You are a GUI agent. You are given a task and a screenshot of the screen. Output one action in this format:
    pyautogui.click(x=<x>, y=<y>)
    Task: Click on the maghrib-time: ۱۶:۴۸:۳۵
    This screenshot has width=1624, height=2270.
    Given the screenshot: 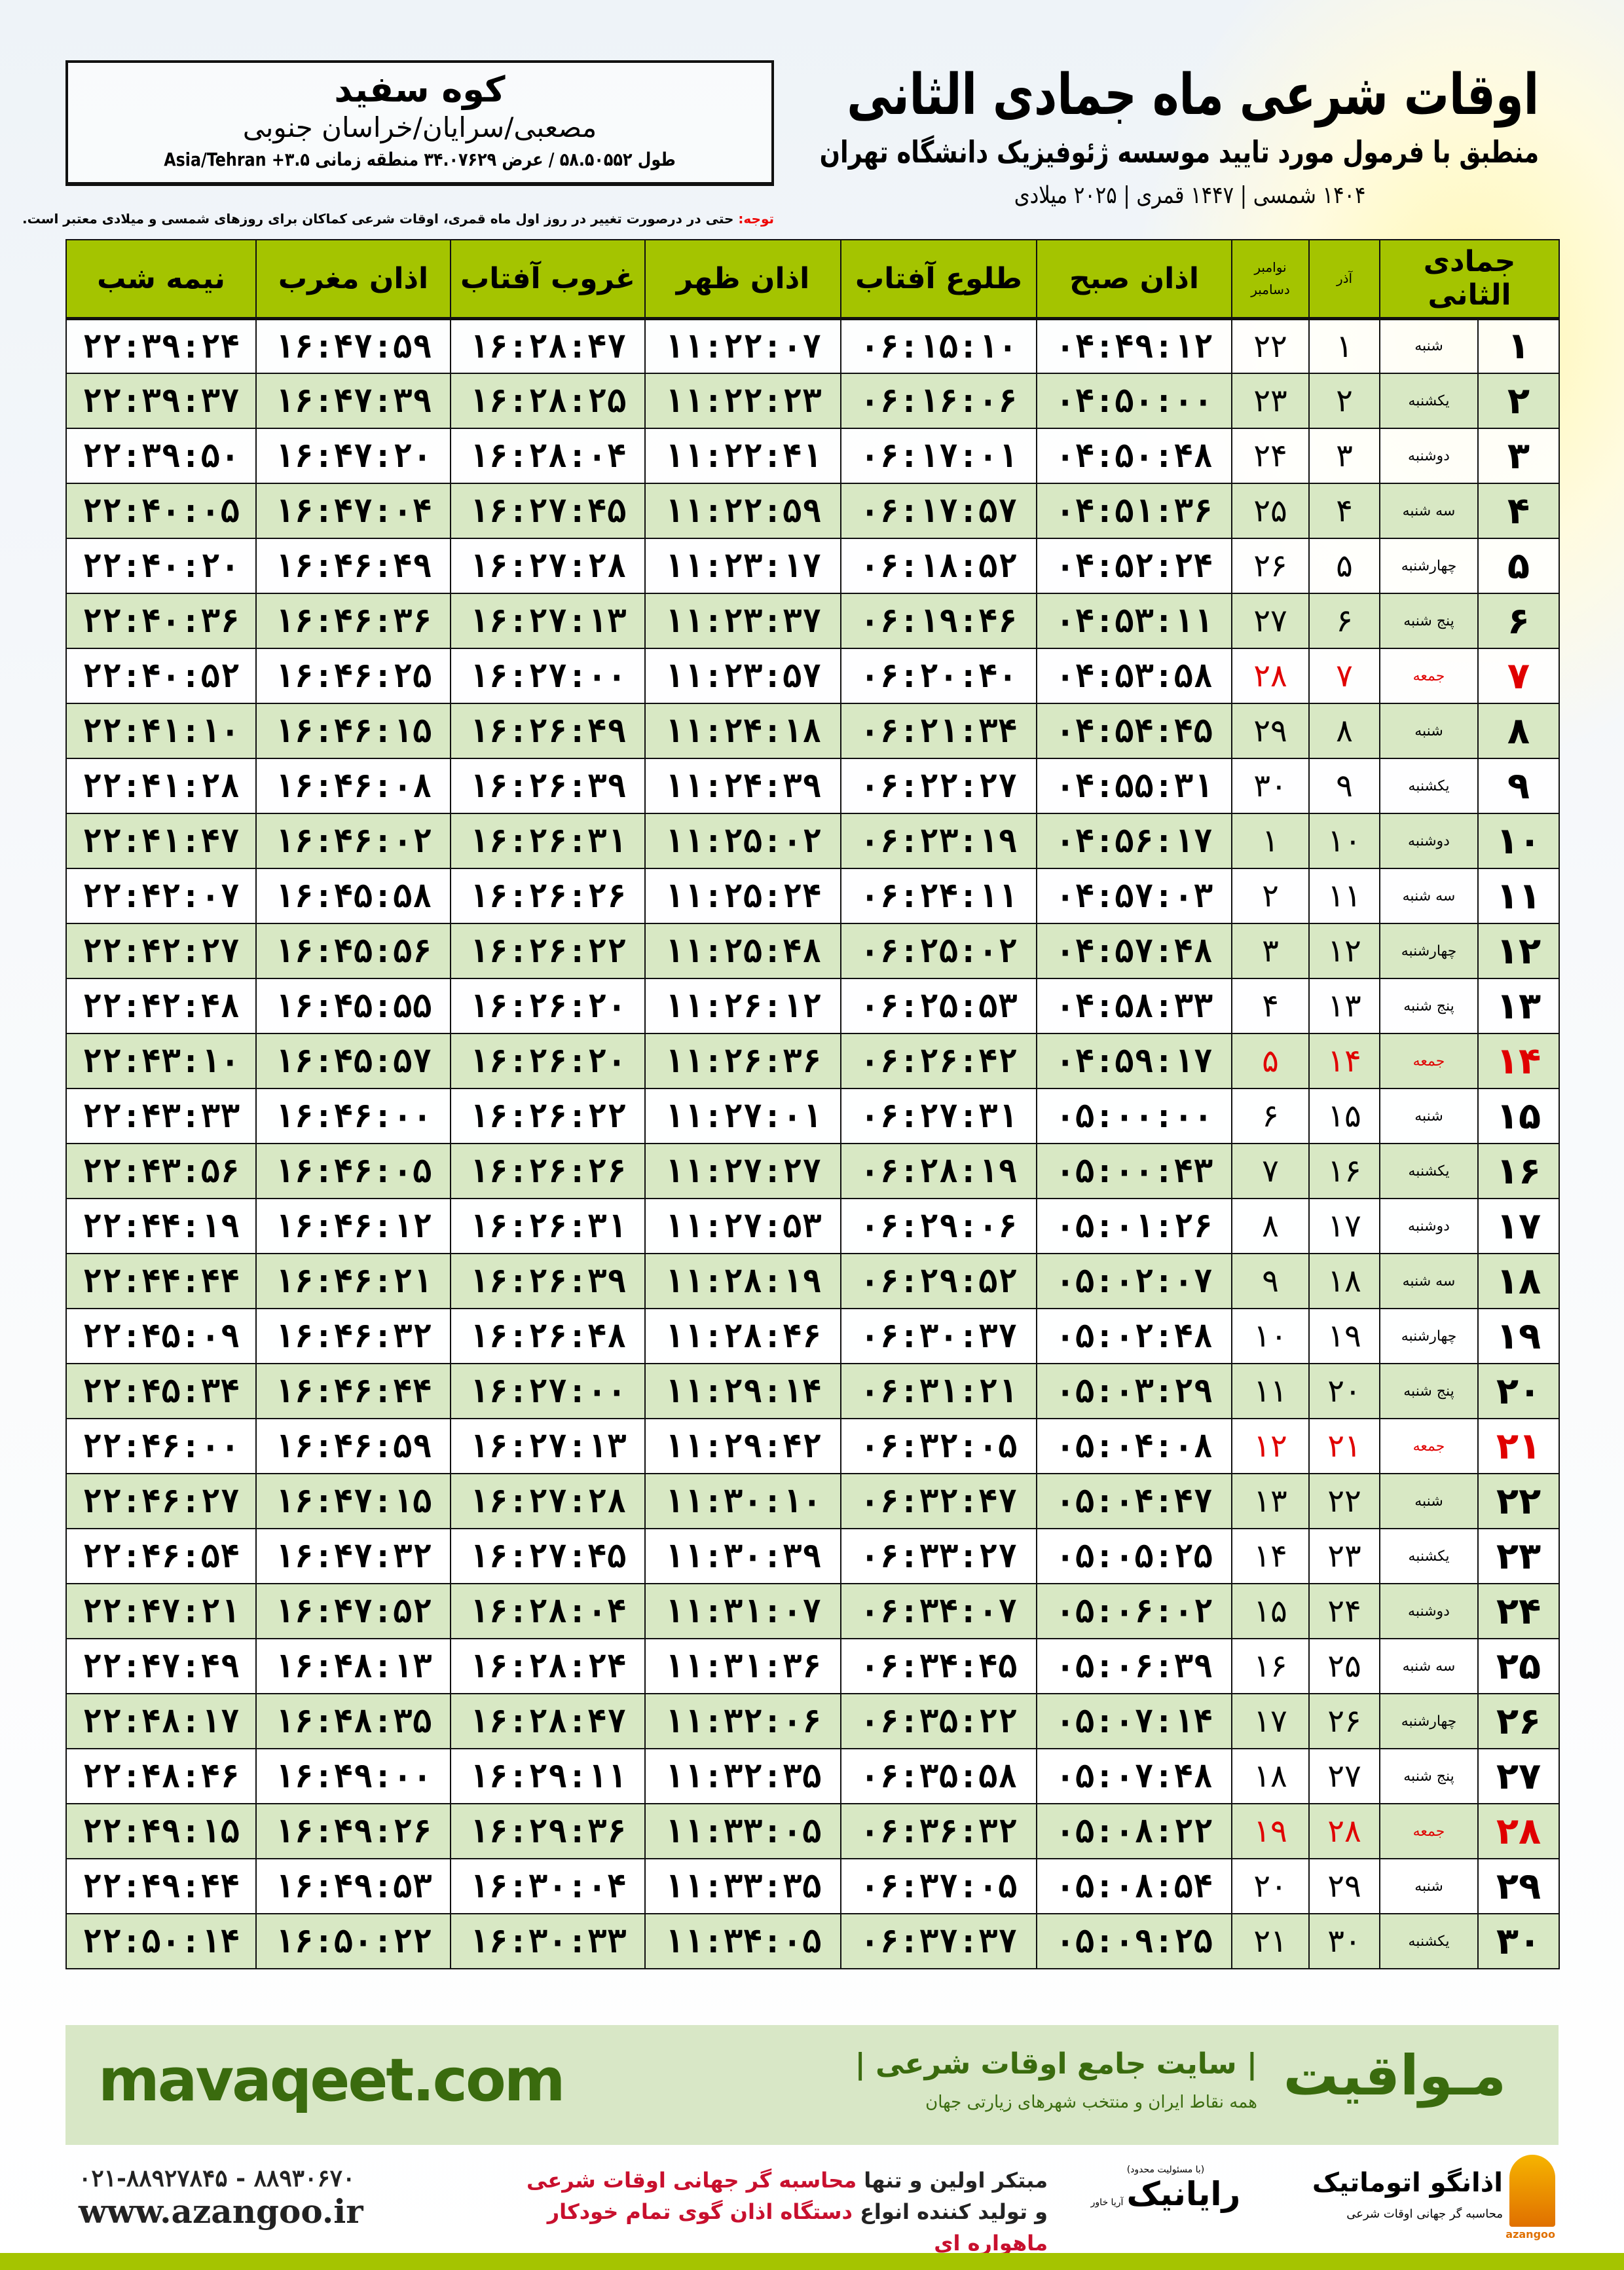 What is the action you would take?
    pyautogui.click(x=353, y=1721)
    